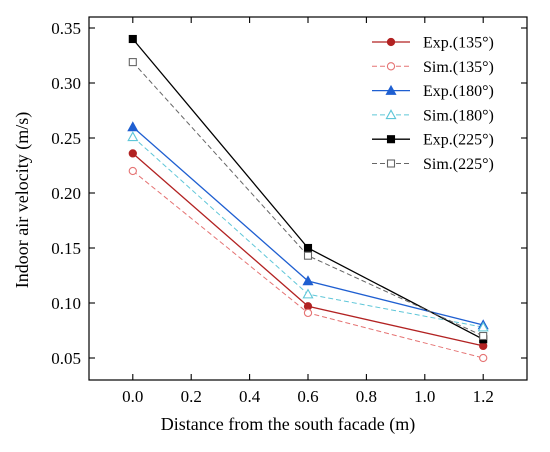  What do you see at coordinates (458, 164) in the screenshot?
I see `legend-label: Sim.(225°)` at bounding box center [458, 164].